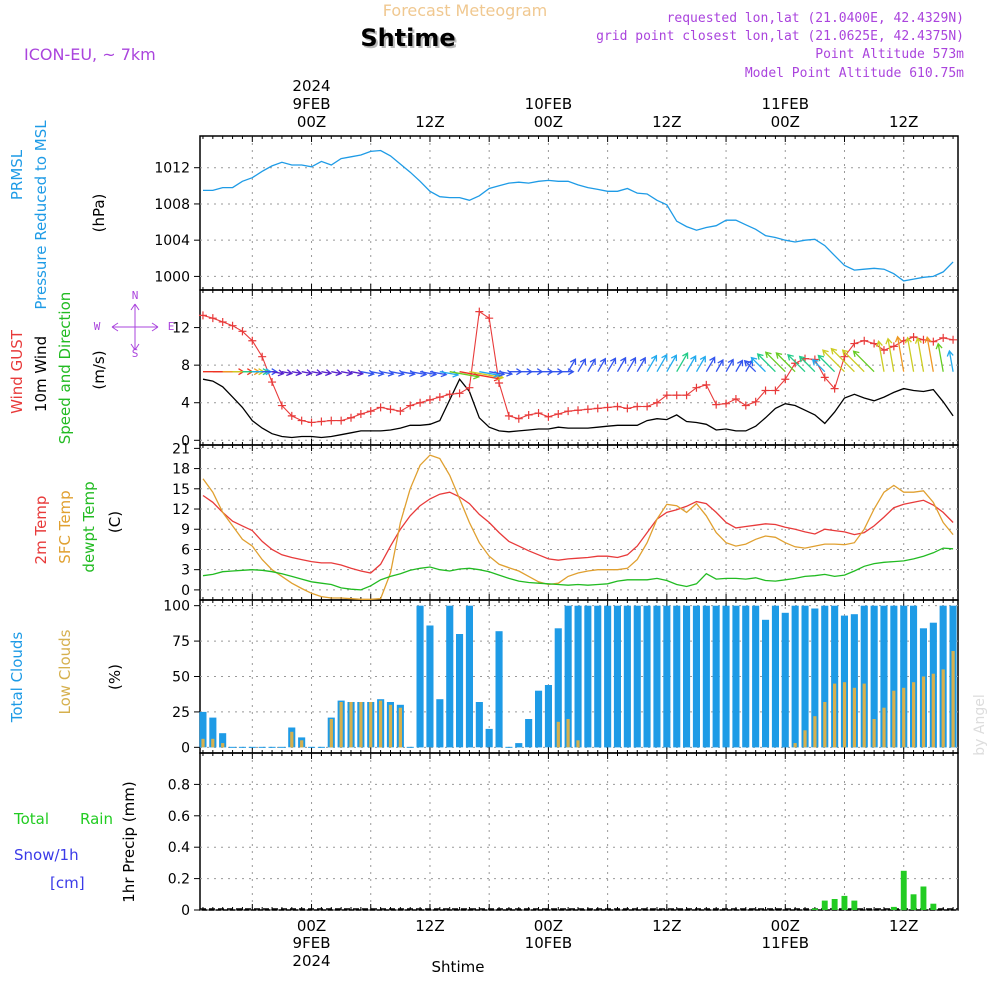 This screenshot has height=1000, width=1000. What do you see at coordinates (578, 532) in the screenshot?
I see `temp-2m-line` at bounding box center [578, 532].